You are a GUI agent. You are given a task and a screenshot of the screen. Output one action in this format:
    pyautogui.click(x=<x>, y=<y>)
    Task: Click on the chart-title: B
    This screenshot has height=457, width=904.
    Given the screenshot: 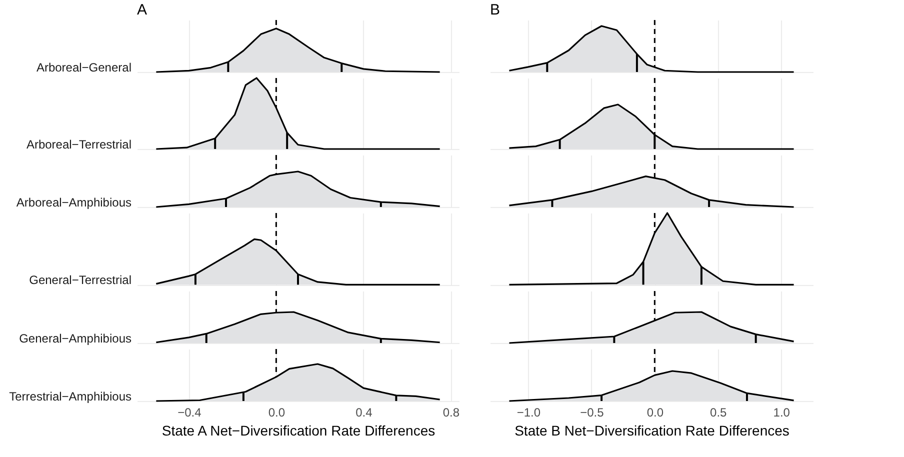 What is the action you would take?
    pyautogui.click(x=495, y=9)
    